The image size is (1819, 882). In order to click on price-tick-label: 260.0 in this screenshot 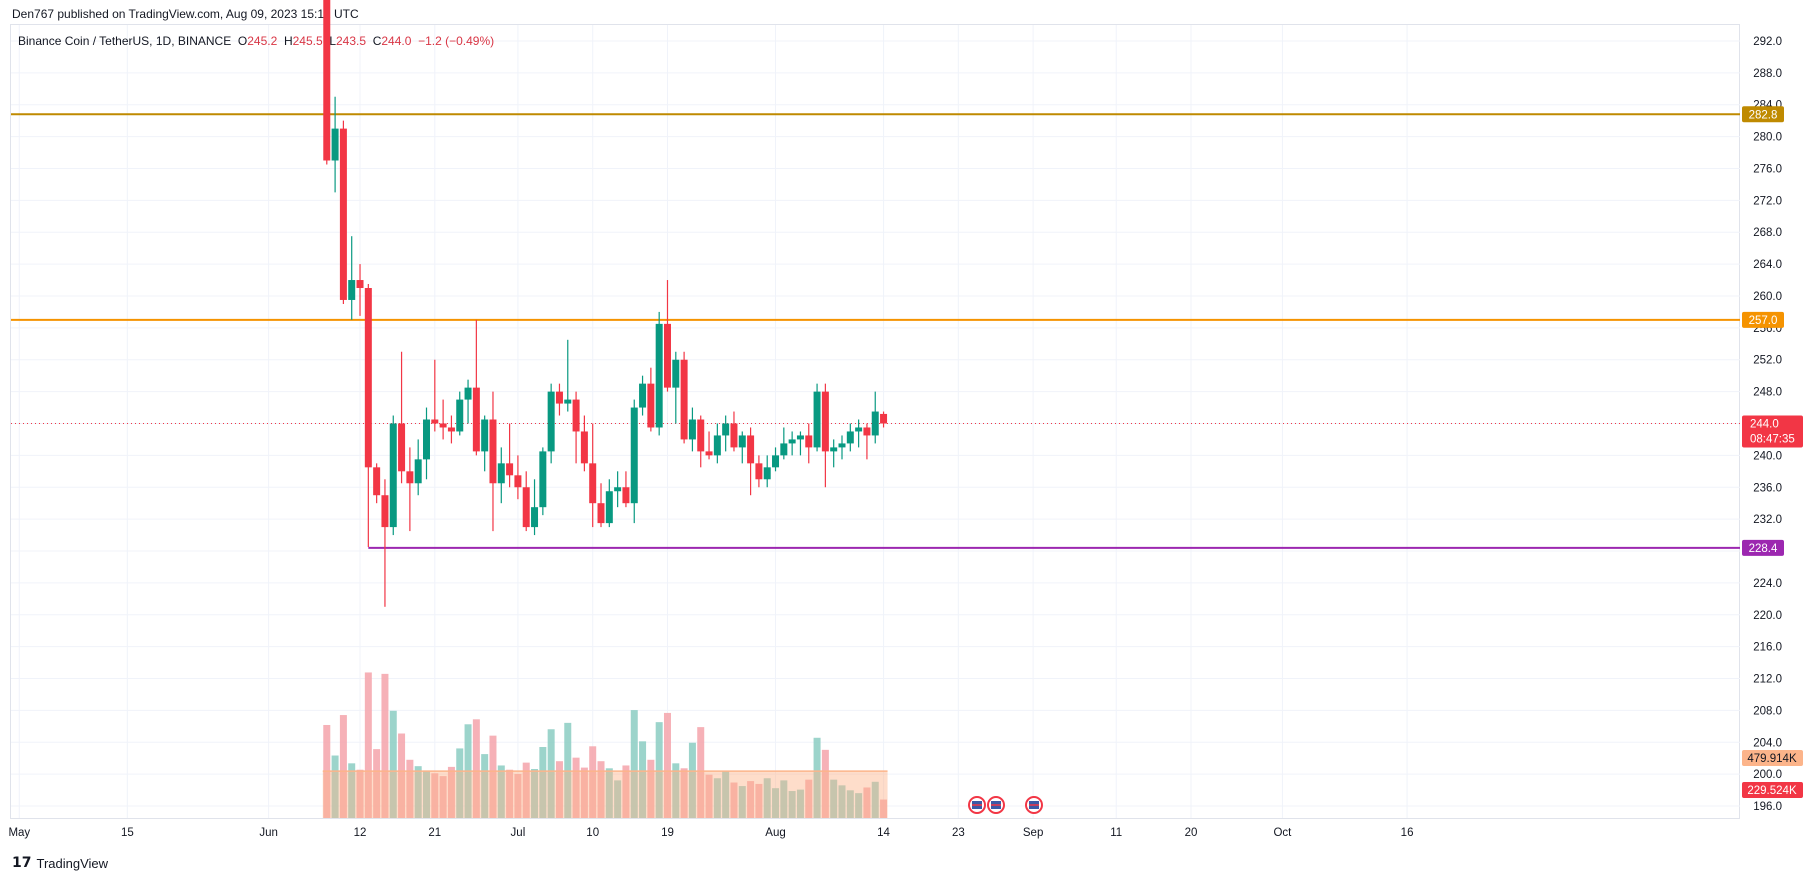, I will do `click(1767, 297)`.